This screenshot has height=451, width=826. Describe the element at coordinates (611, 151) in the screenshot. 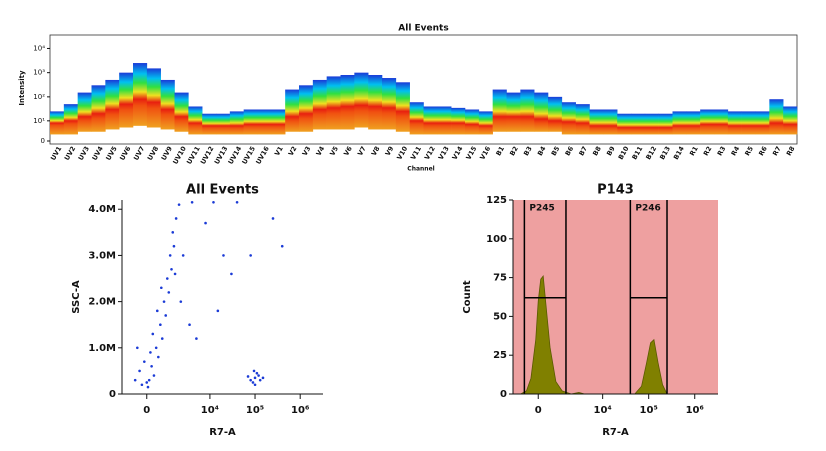

I see `x-tick-label: B9` at that location.